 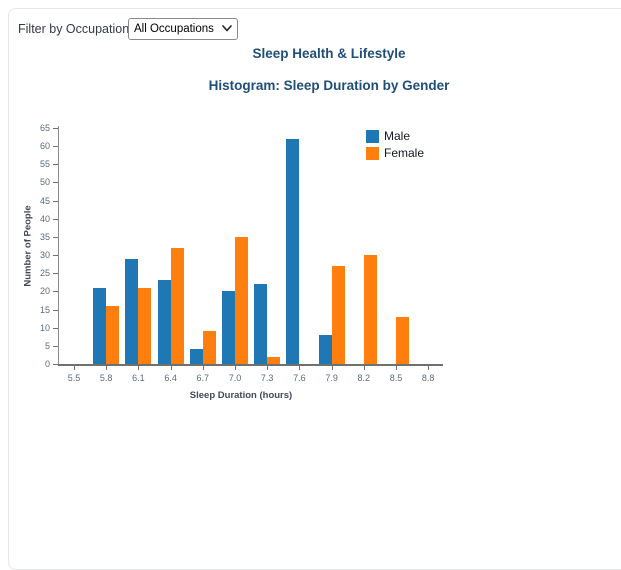 What do you see at coordinates (370, 309) in the screenshot?
I see `bar-female-8.2` at bounding box center [370, 309].